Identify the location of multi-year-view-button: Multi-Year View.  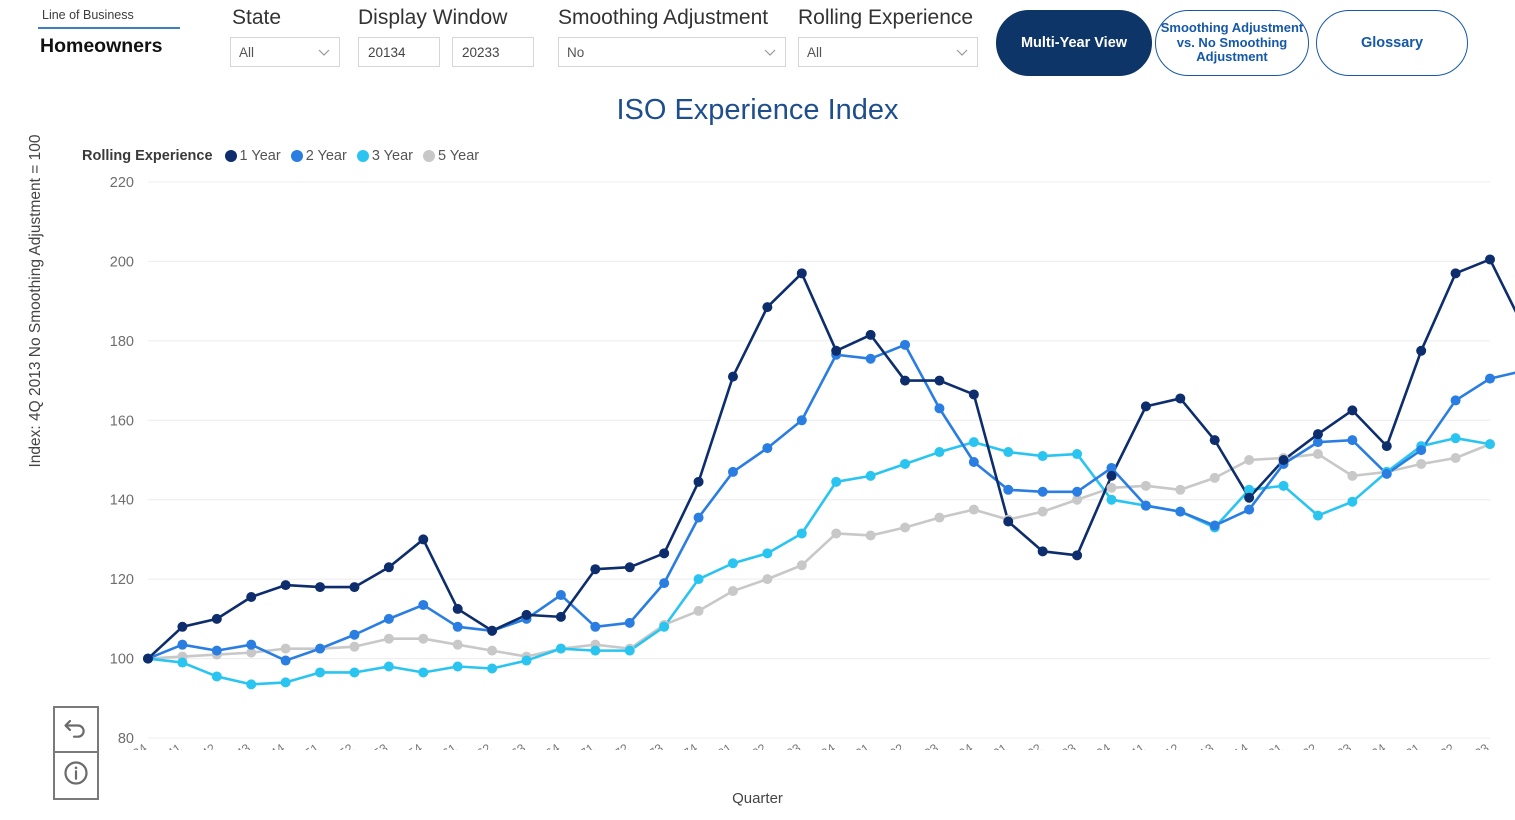
(1074, 43).